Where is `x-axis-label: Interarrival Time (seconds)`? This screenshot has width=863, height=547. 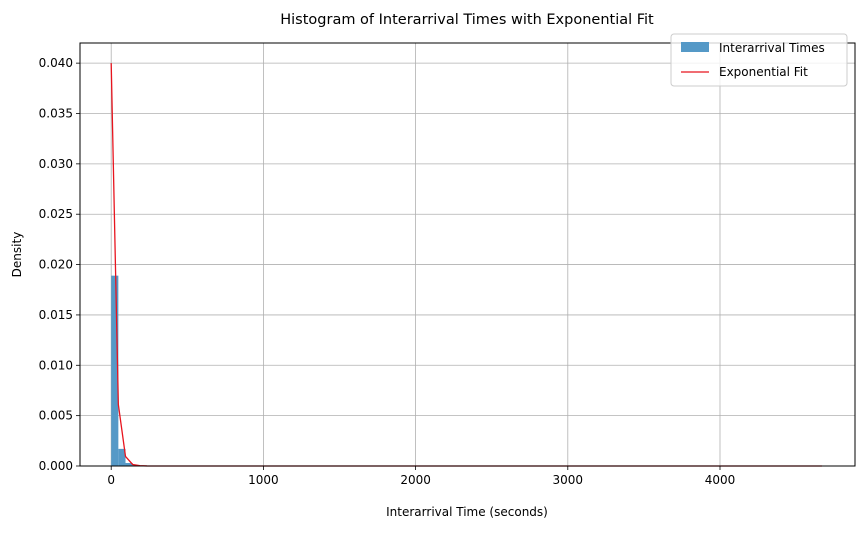
x-axis-label: Interarrival Time (seconds) is located at coordinates (467, 512).